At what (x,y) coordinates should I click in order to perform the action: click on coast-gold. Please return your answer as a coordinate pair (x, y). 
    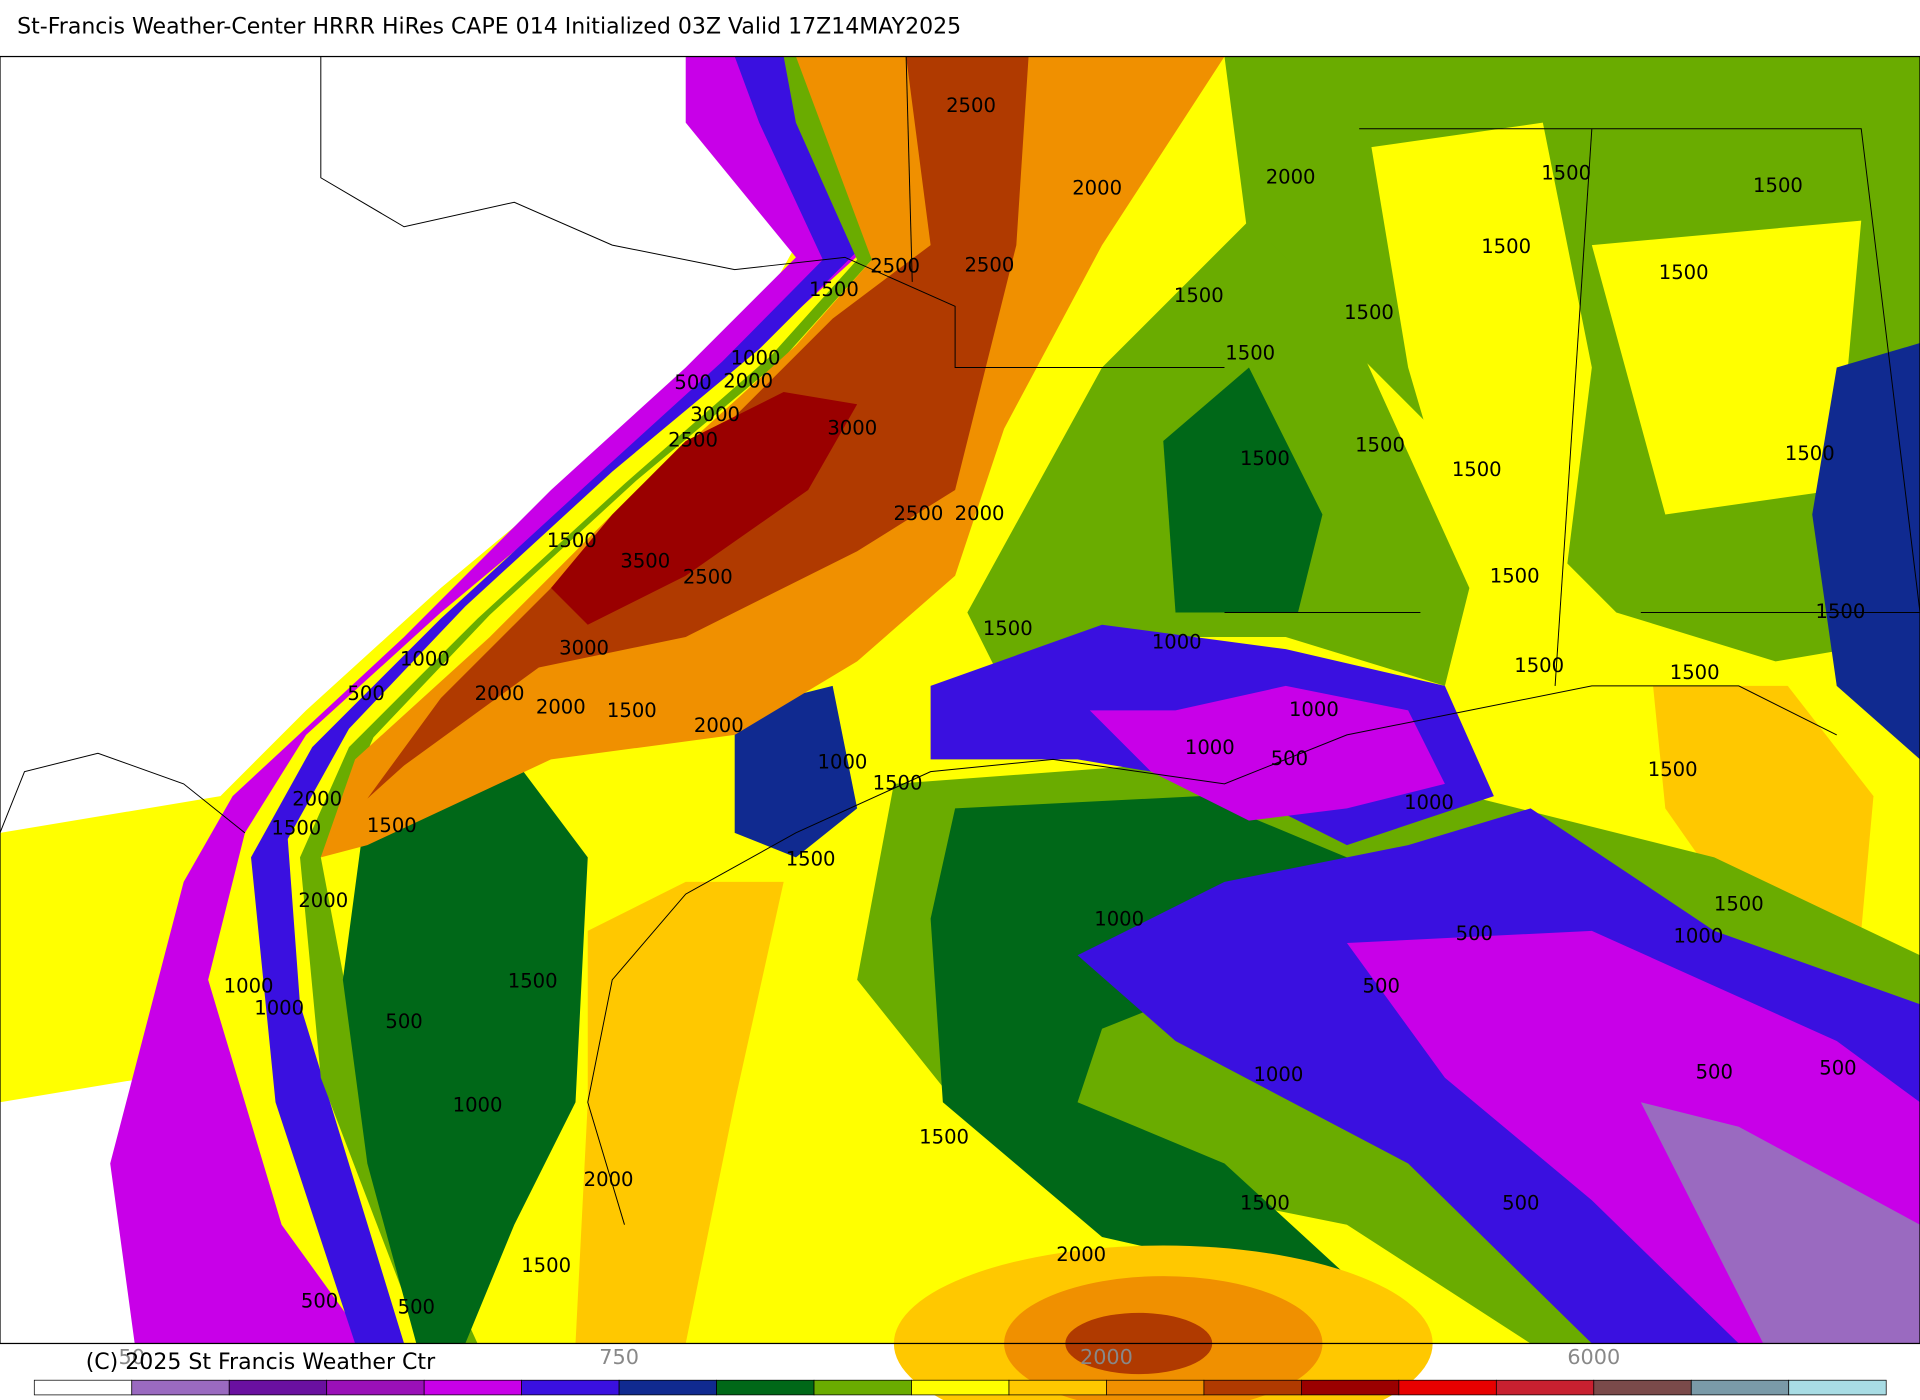
    Looking at the image, I should click on (679, 1112).